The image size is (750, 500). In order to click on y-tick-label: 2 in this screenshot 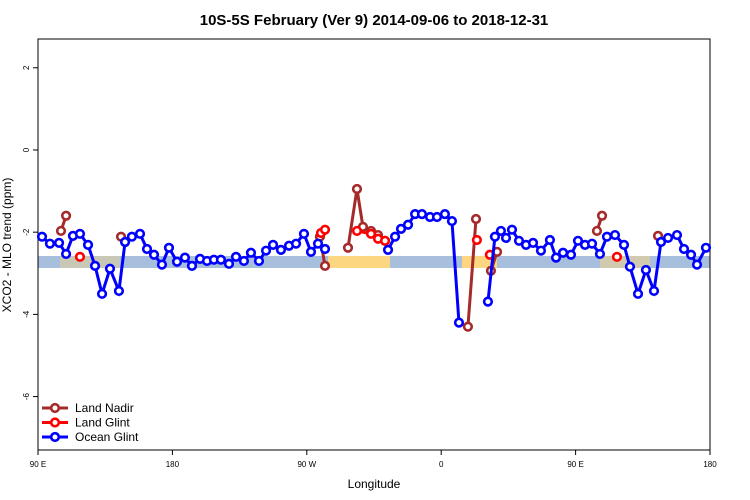, I will do `click(26, 67)`.